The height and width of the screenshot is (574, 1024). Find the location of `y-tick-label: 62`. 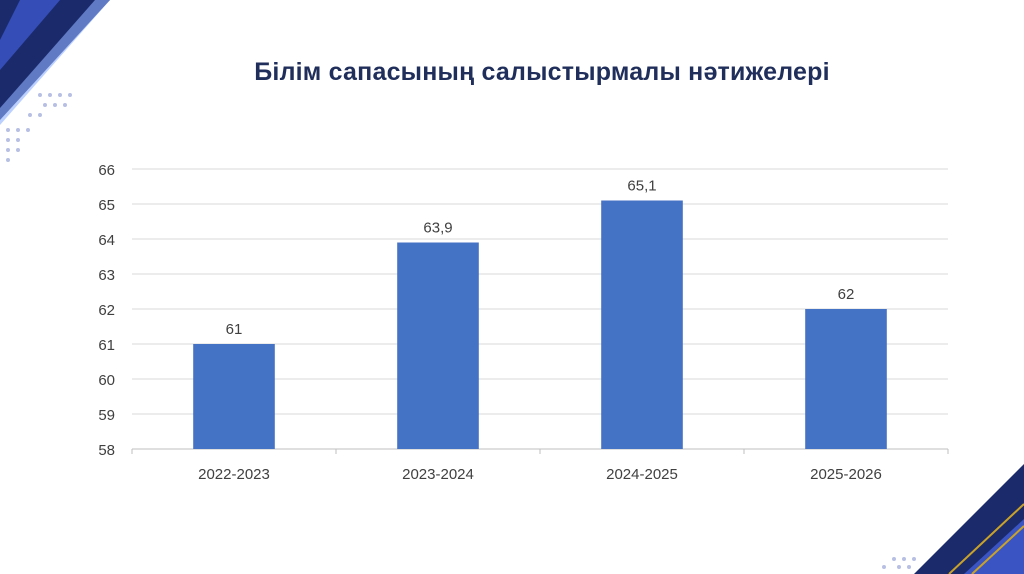

y-tick-label: 62 is located at coordinates (106, 310).